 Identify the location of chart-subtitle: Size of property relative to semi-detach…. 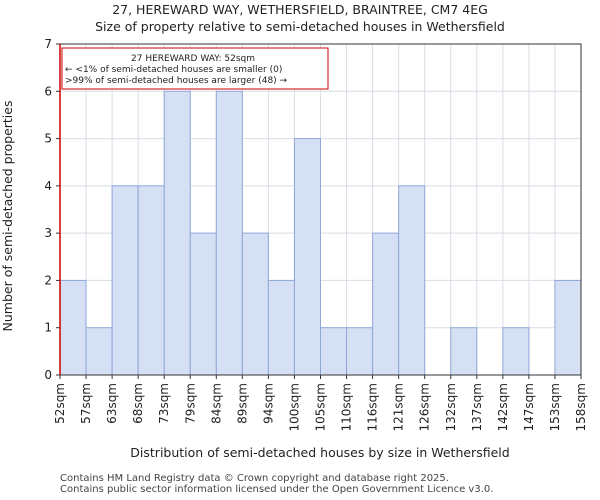
(300, 26).